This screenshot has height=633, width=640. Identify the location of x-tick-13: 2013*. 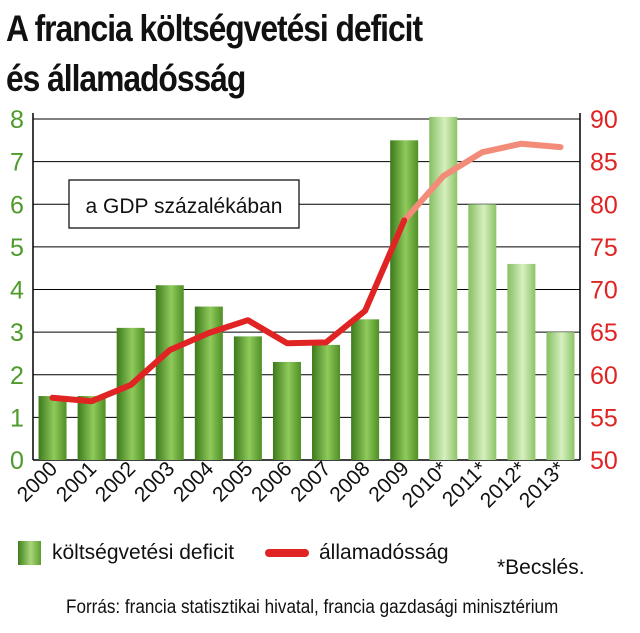
(542, 484).